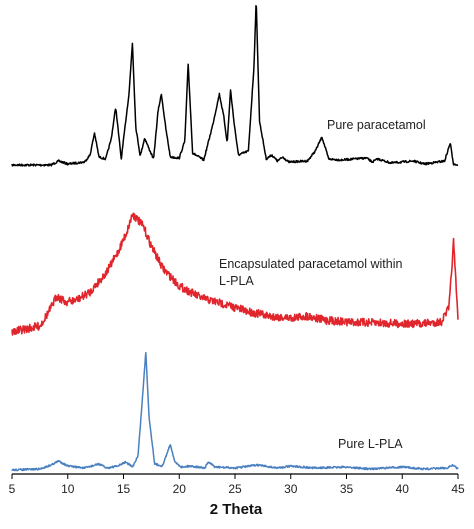 The image size is (474, 529). I want to click on x-tick-label: 20, so click(180, 489).